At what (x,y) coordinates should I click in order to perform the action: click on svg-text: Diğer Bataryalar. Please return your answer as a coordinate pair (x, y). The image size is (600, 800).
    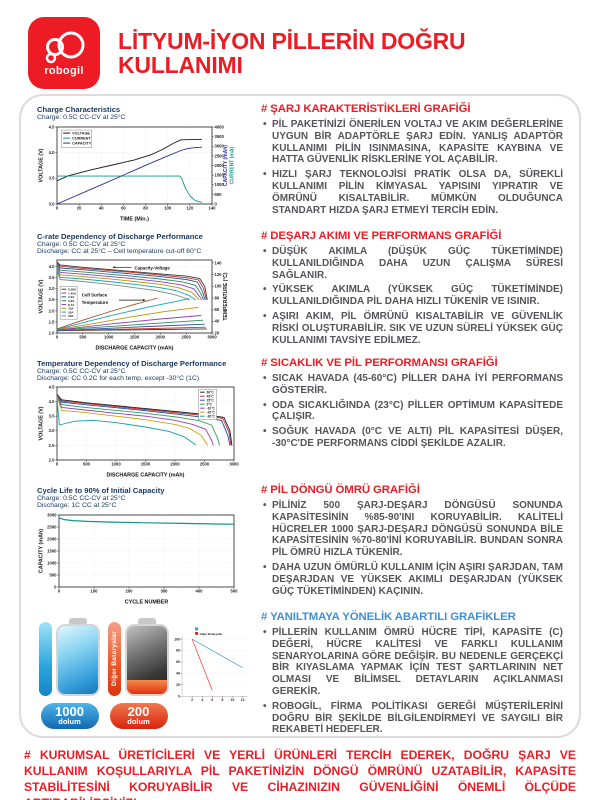
    Looking at the image, I should click on (212, 634).